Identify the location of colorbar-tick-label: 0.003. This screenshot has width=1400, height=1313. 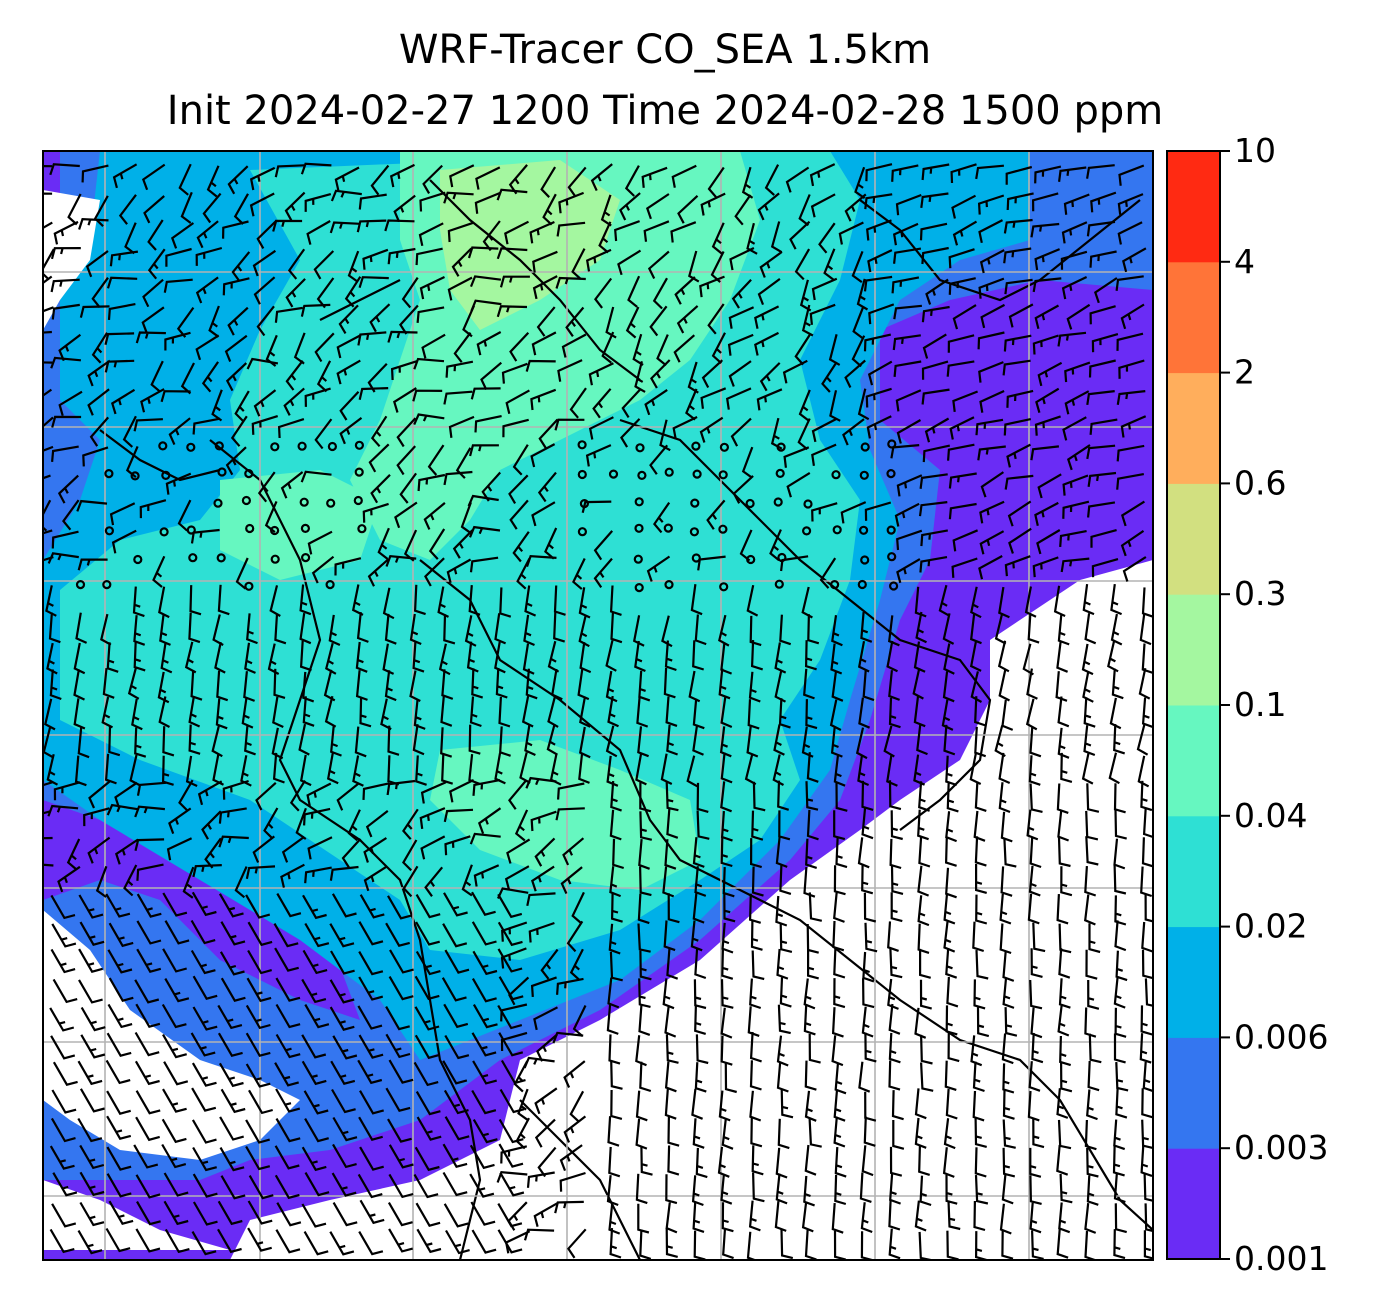
(1281, 1147).